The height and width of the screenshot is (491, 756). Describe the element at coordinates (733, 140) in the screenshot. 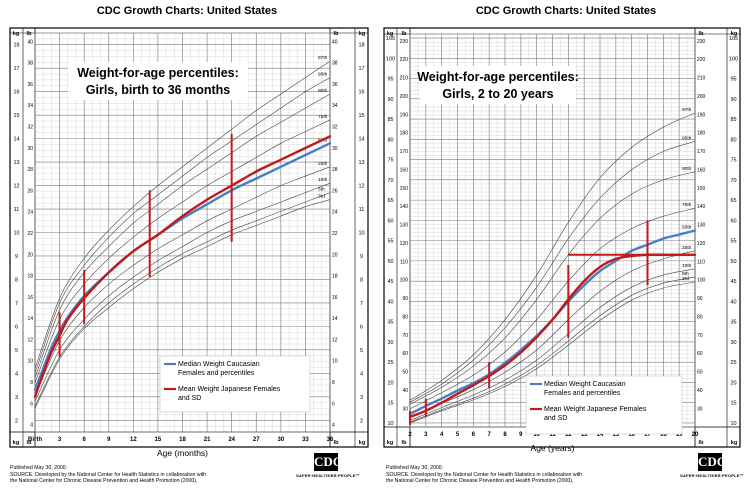

I see `kg-tick-label: 80` at that location.